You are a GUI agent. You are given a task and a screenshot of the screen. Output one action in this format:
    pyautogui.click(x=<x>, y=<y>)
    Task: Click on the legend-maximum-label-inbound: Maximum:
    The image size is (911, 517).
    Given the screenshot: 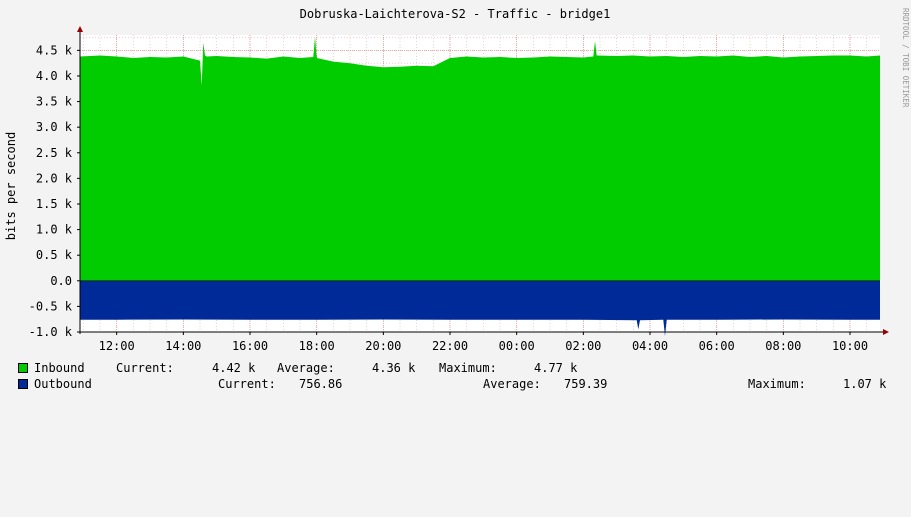 What is the action you would take?
    pyautogui.click(x=468, y=368)
    